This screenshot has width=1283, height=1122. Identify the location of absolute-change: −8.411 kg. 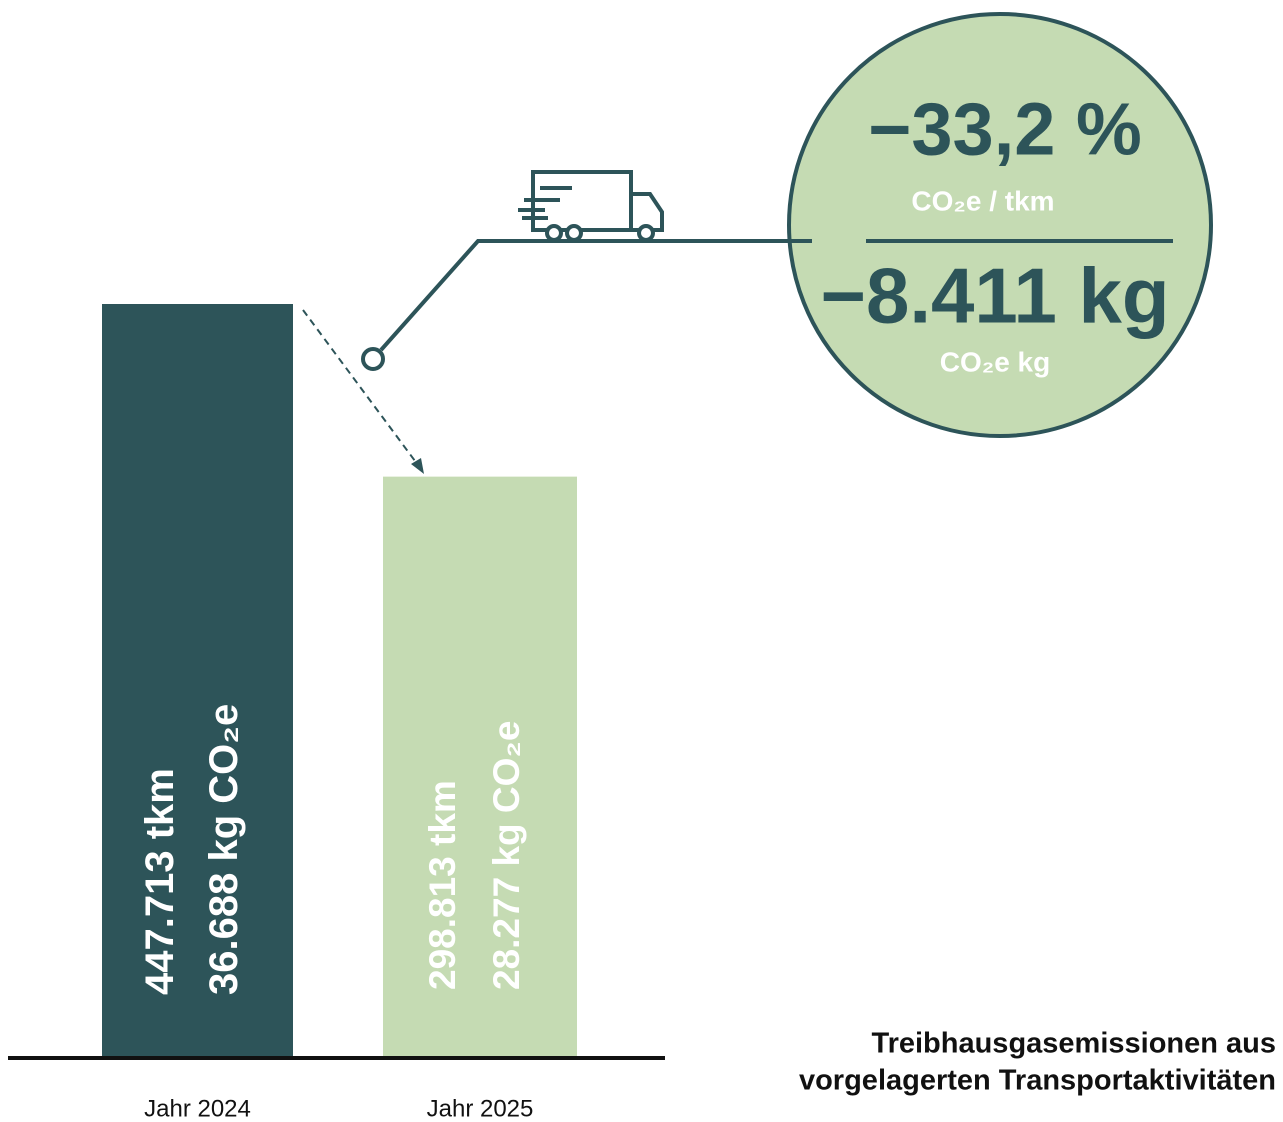
(994, 296).